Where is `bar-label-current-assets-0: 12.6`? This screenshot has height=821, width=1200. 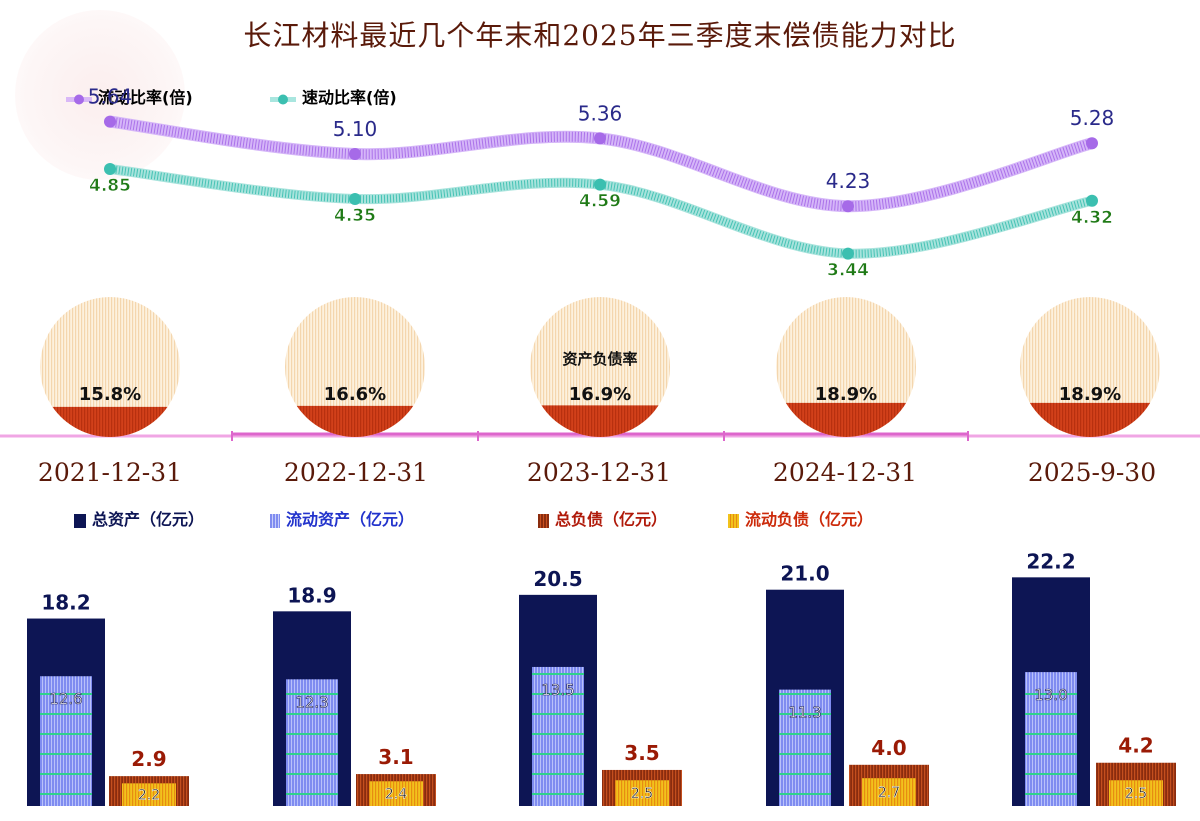
bar-label-current-assets-0: 12.6 is located at coordinates (65, 699).